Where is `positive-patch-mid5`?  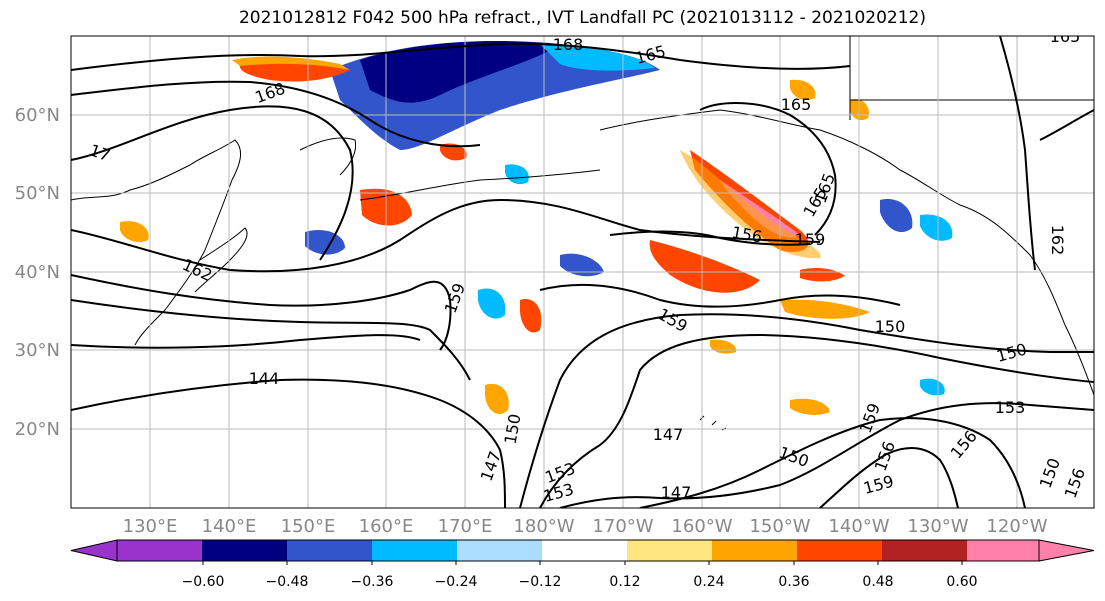 positive-patch-mid5 is located at coordinates (453, 152).